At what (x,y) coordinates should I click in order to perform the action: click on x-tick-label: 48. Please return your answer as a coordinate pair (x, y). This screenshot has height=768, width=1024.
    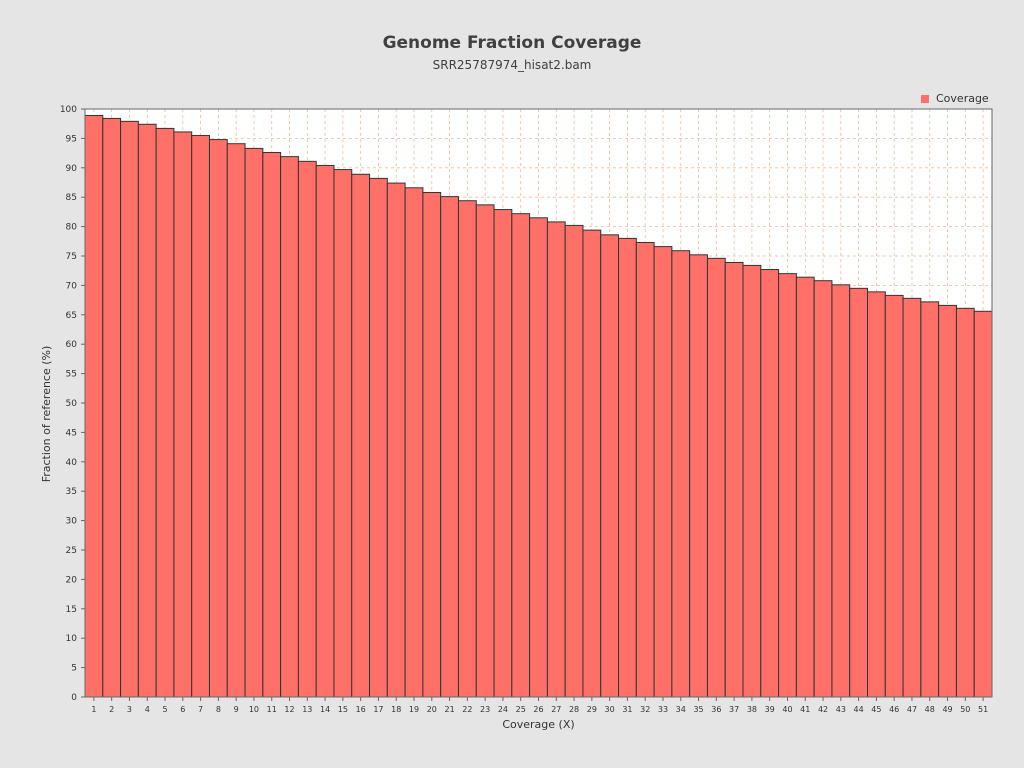
    Looking at the image, I should click on (930, 709).